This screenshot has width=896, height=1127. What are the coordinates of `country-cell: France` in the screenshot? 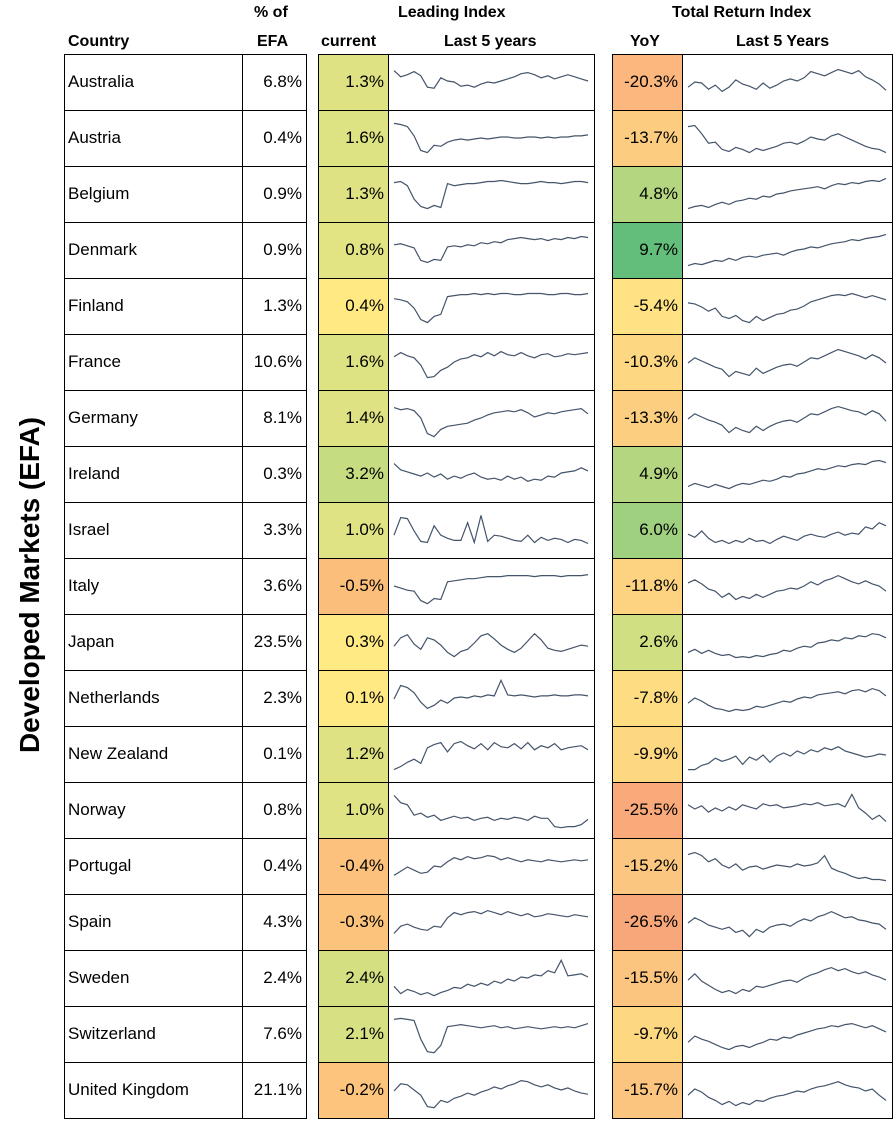 It's located at (94, 361).